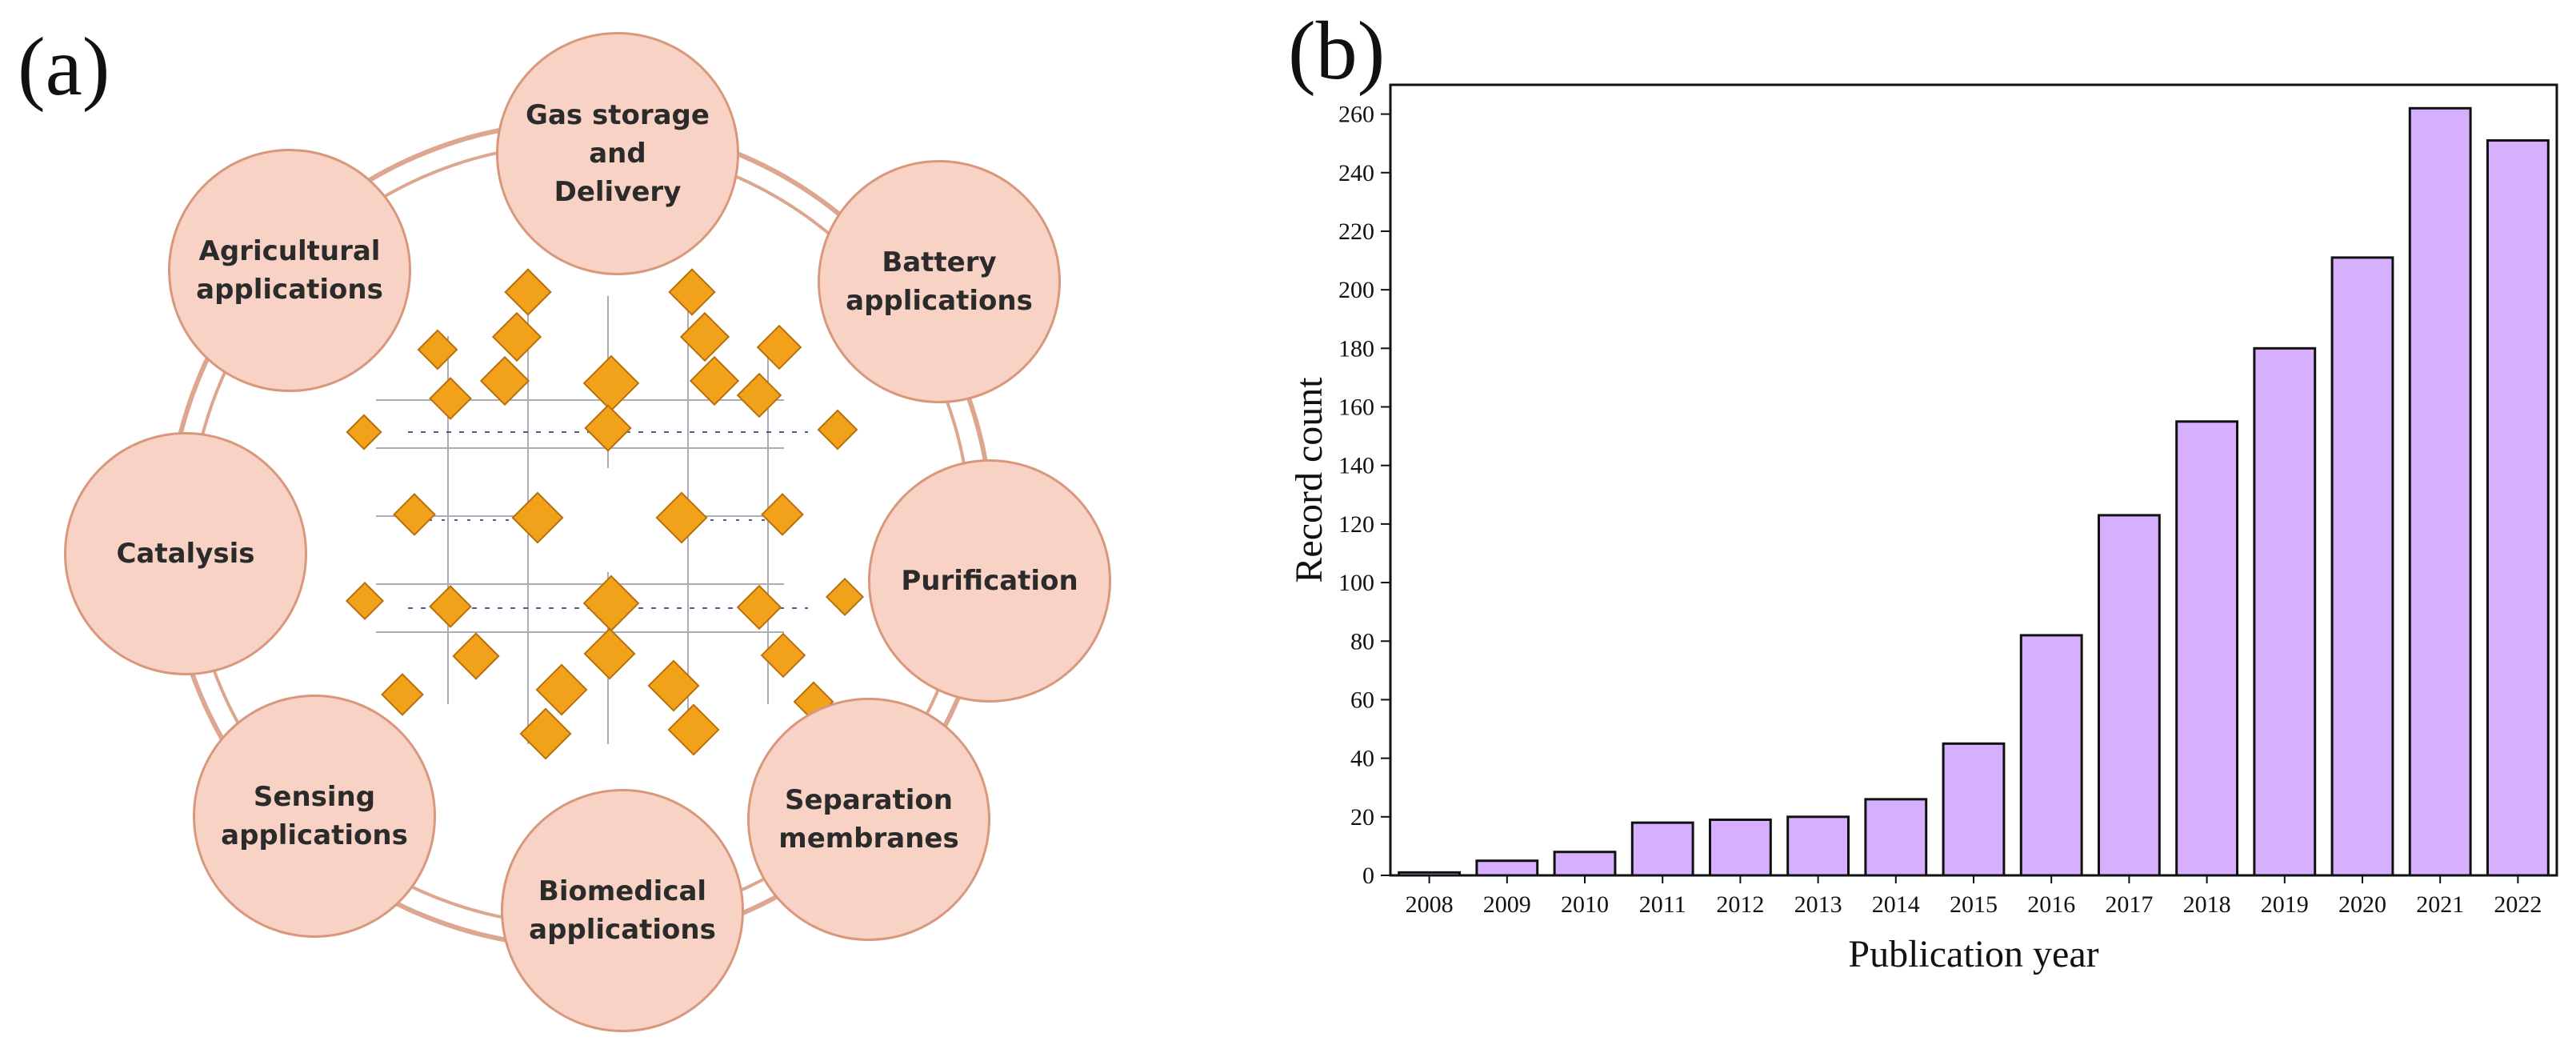 The width and height of the screenshot is (2576, 1049). I want to click on node-battery: Battery applications, so click(939, 281).